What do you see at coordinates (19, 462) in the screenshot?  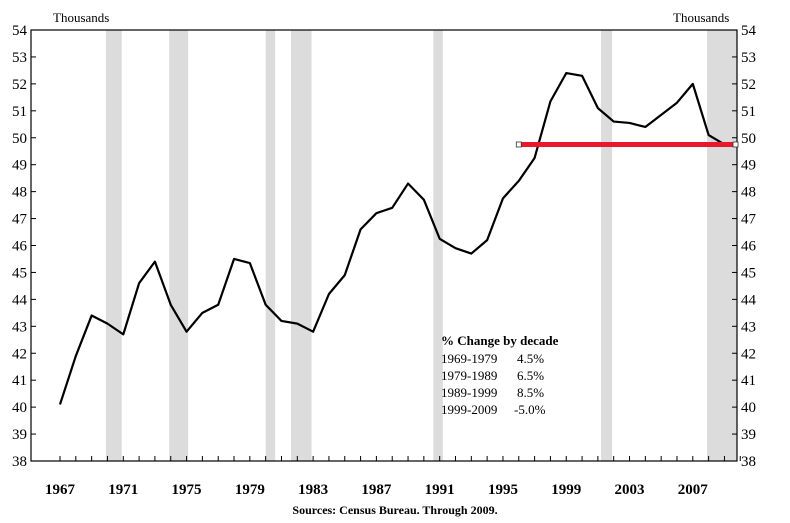 I see `y-tick-label-left: 38` at bounding box center [19, 462].